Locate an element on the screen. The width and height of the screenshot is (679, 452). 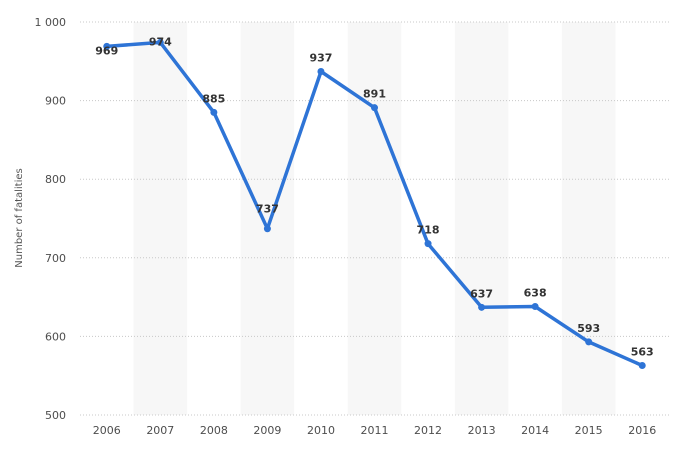
data-label: 593 is located at coordinates (588, 328).